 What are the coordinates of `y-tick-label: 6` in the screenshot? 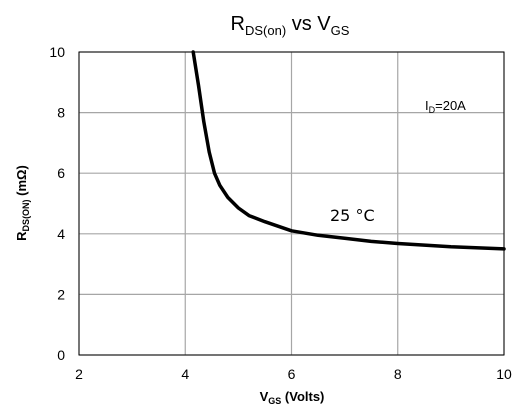 It's located at (61, 173).